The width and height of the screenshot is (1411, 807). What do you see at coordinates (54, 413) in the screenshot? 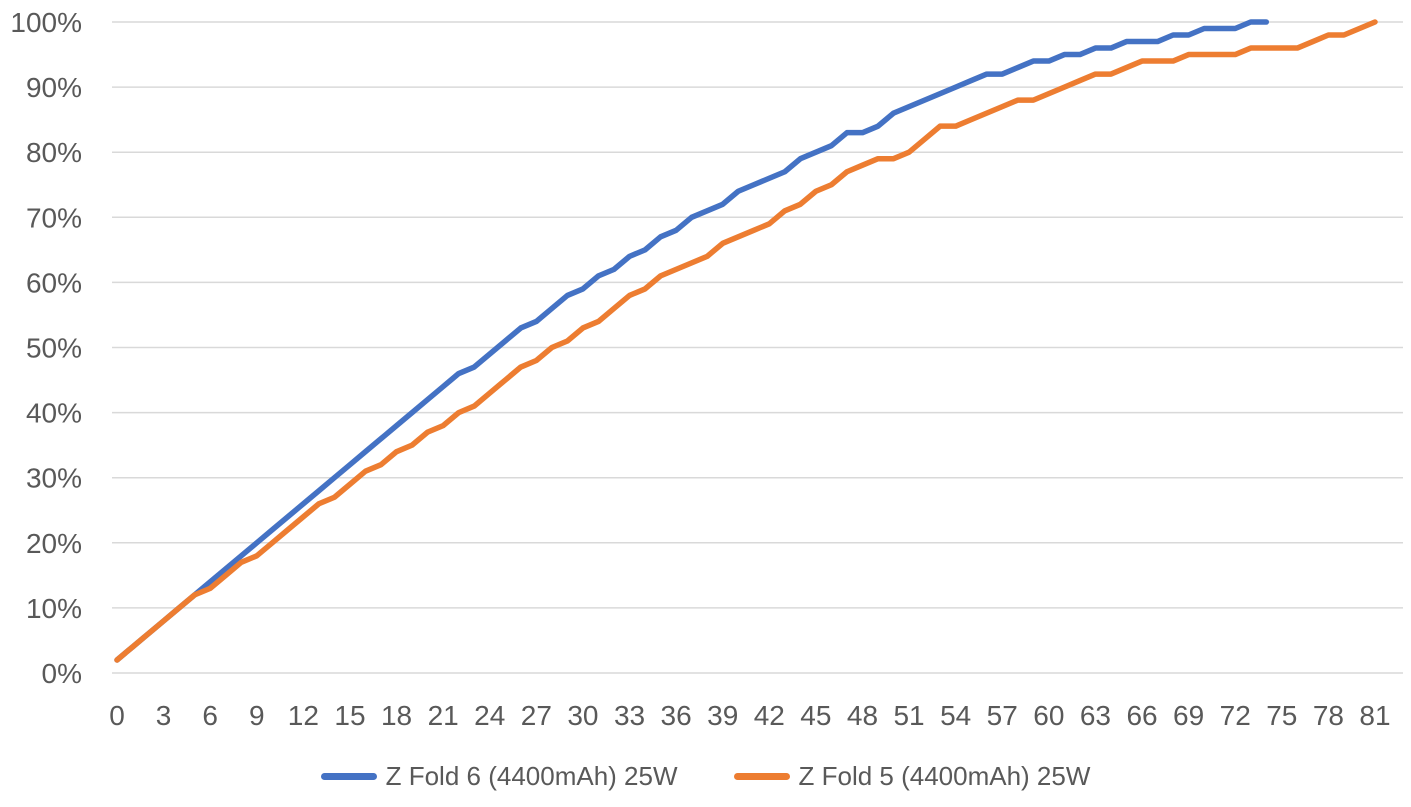
I see `y-axis-tick-label: 40%` at bounding box center [54, 413].